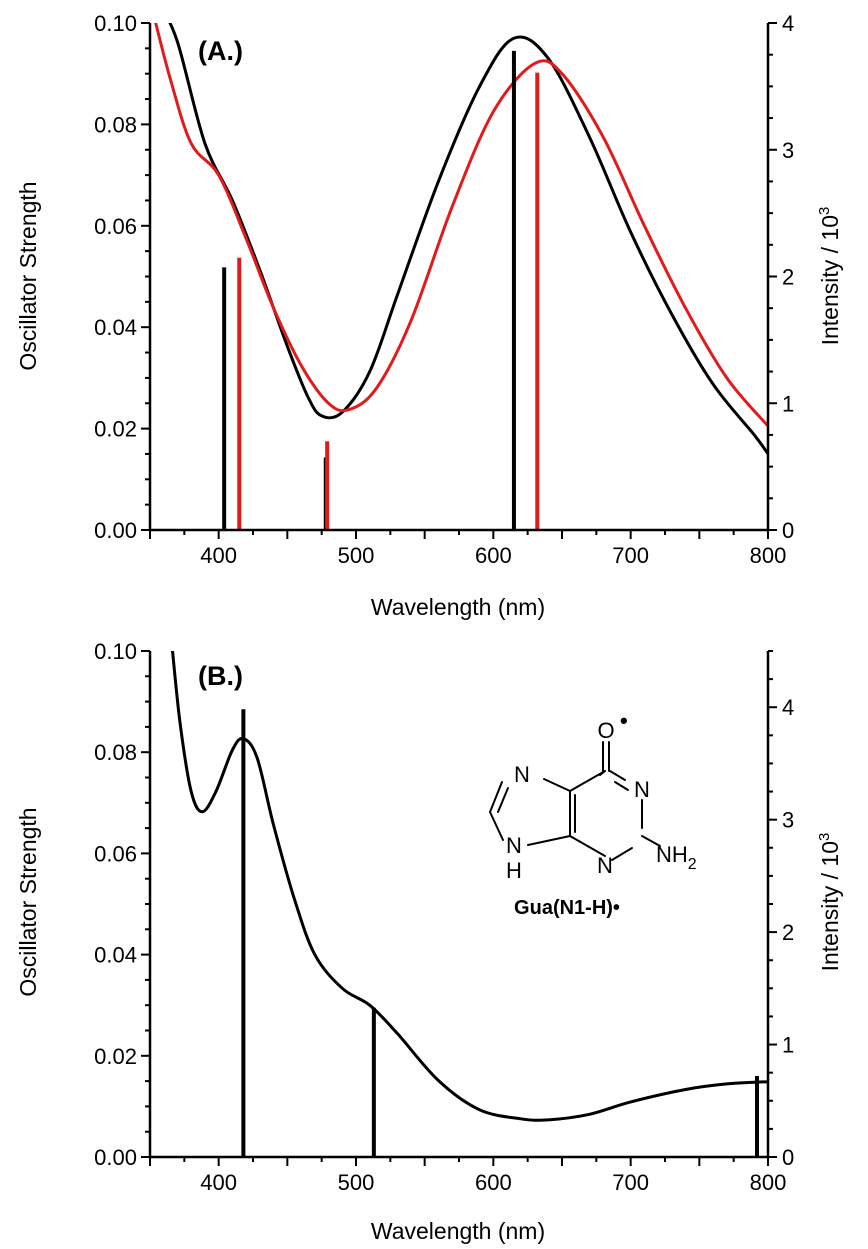  What do you see at coordinates (824, 837) in the screenshot?
I see `panel-b-right-axis-title-sup: 3` at bounding box center [824, 837].